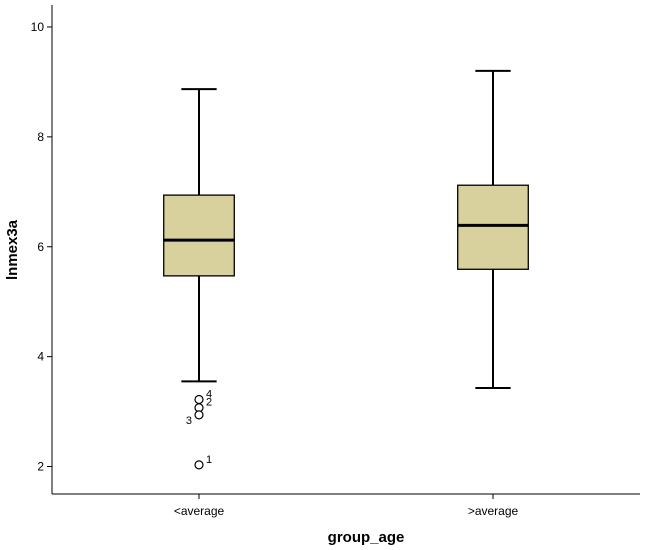  What do you see at coordinates (40, 357) in the screenshot?
I see `y-tick-label: 4` at bounding box center [40, 357].